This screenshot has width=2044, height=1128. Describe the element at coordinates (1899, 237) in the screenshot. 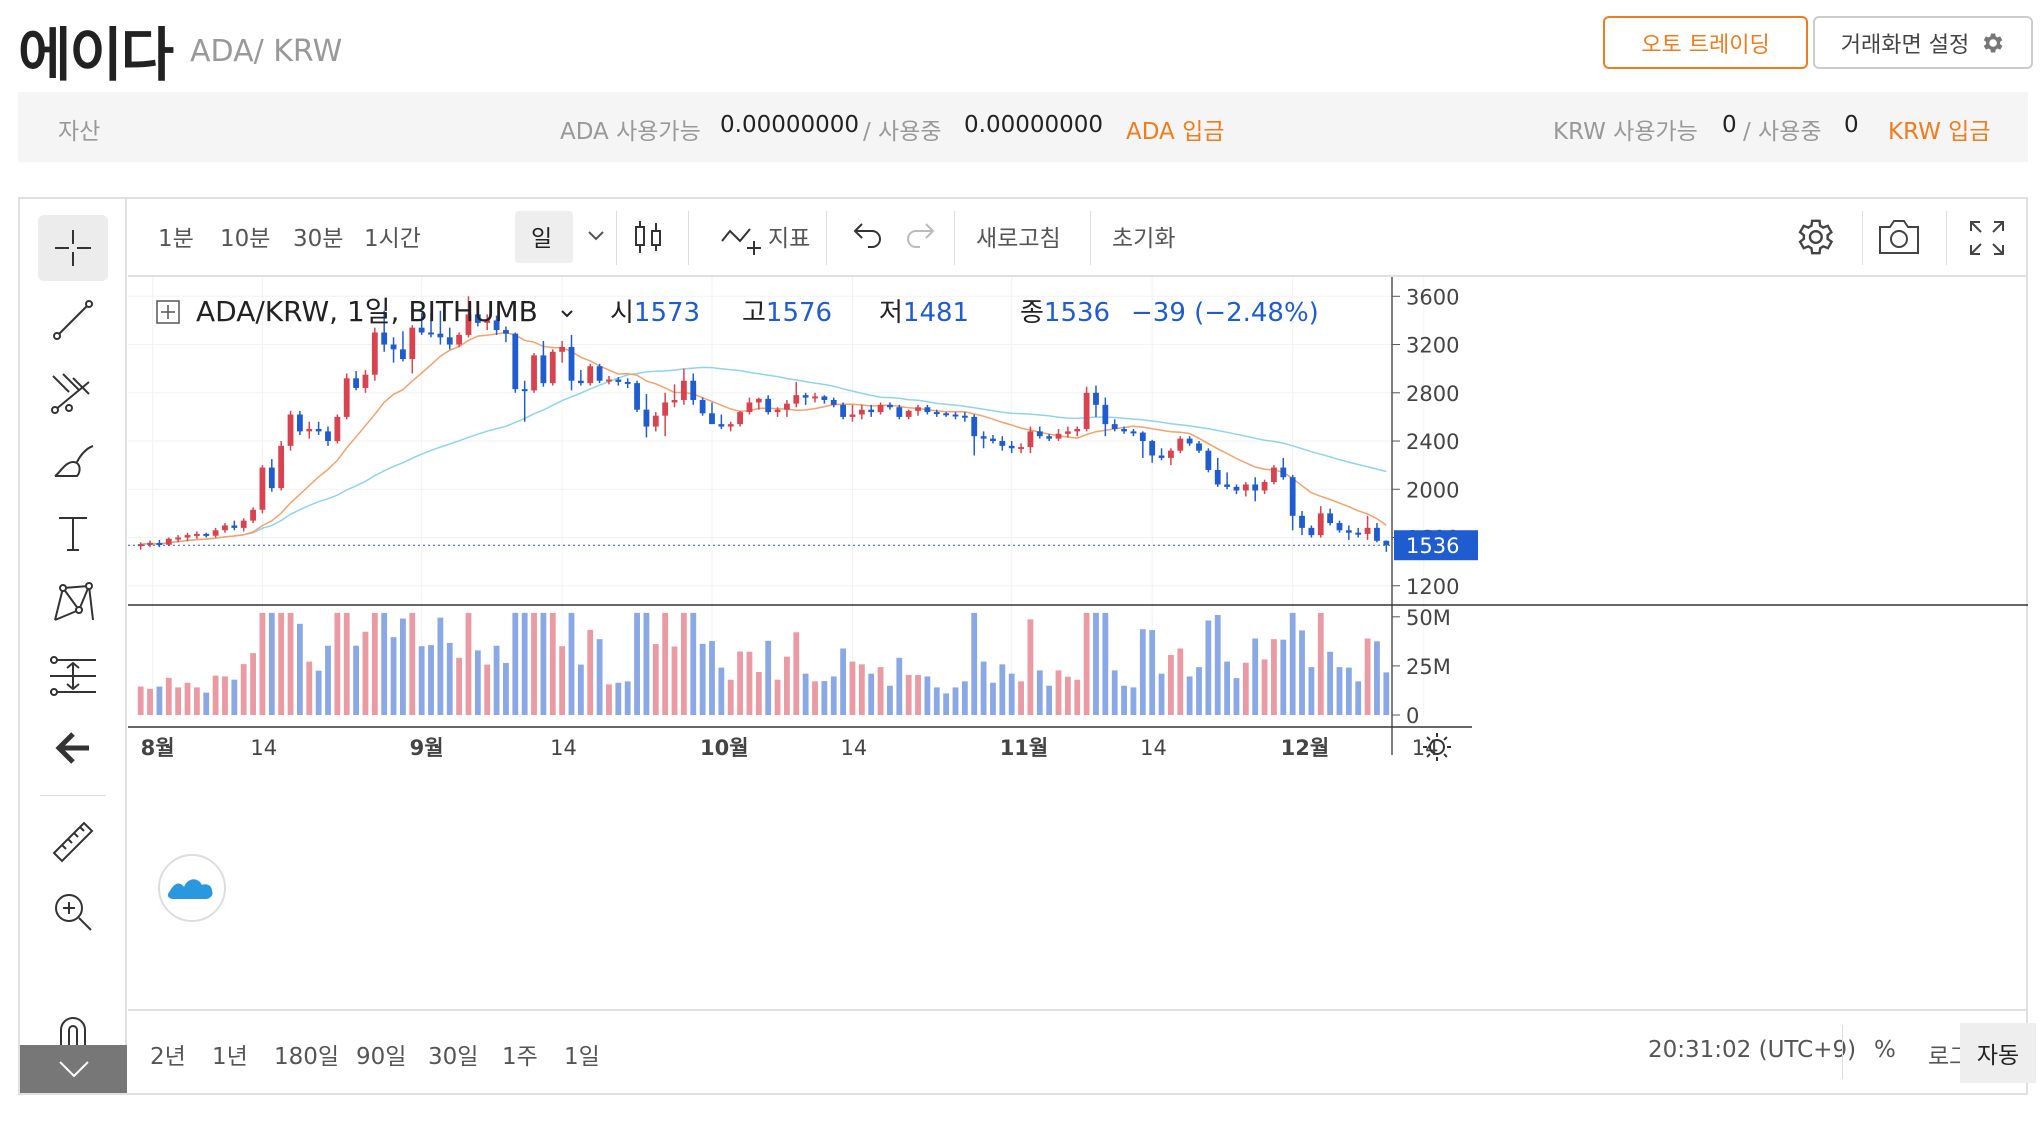

I see `camera-icon` at that location.